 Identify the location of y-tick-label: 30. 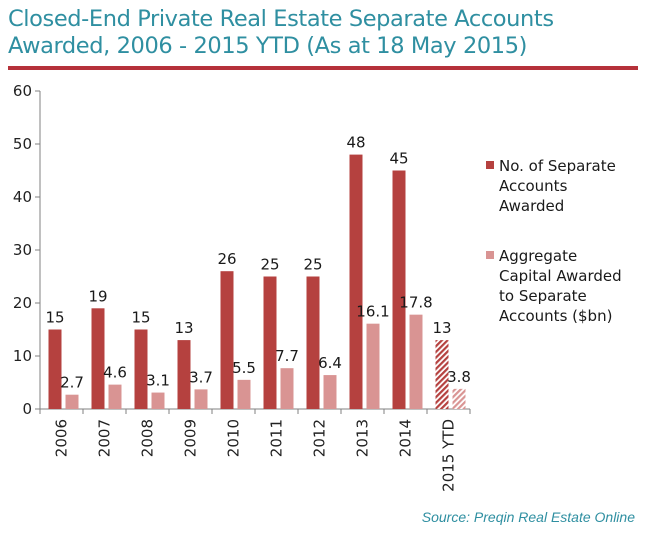
(22, 250).